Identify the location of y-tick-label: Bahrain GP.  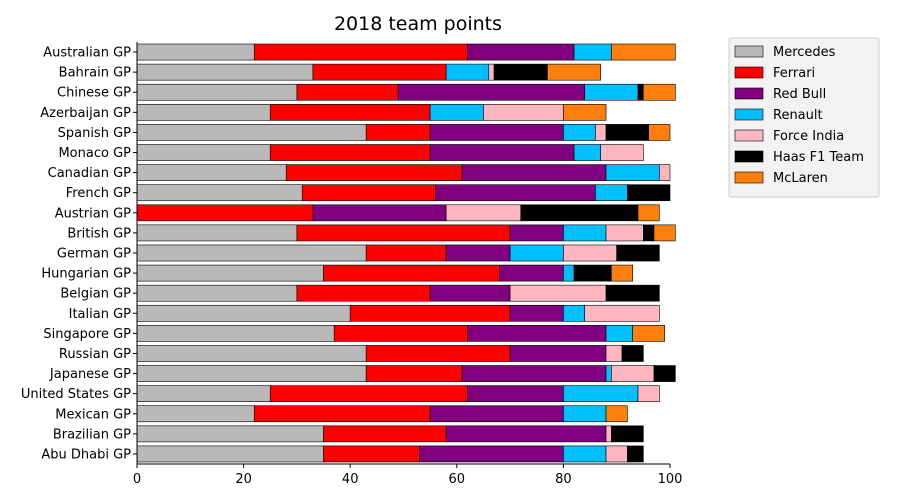
(95, 73).